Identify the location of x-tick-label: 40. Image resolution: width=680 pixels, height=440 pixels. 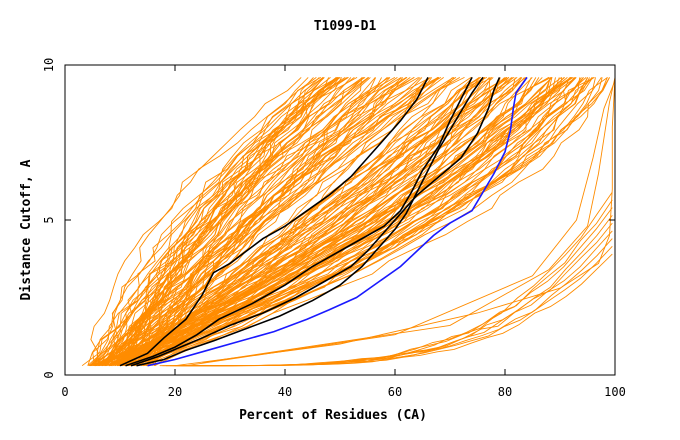
(285, 392).